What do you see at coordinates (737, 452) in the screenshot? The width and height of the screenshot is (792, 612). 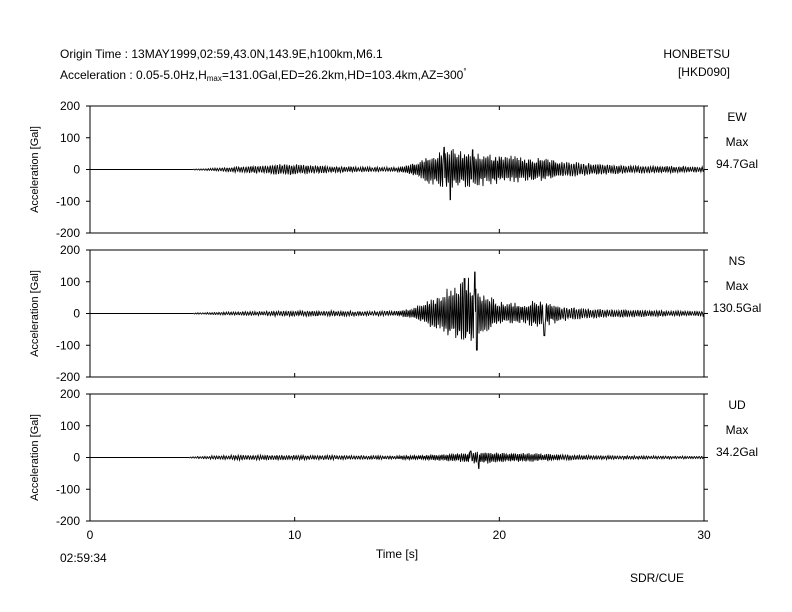 I see `max-value: 34.2Gal` at bounding box center [737, 452].